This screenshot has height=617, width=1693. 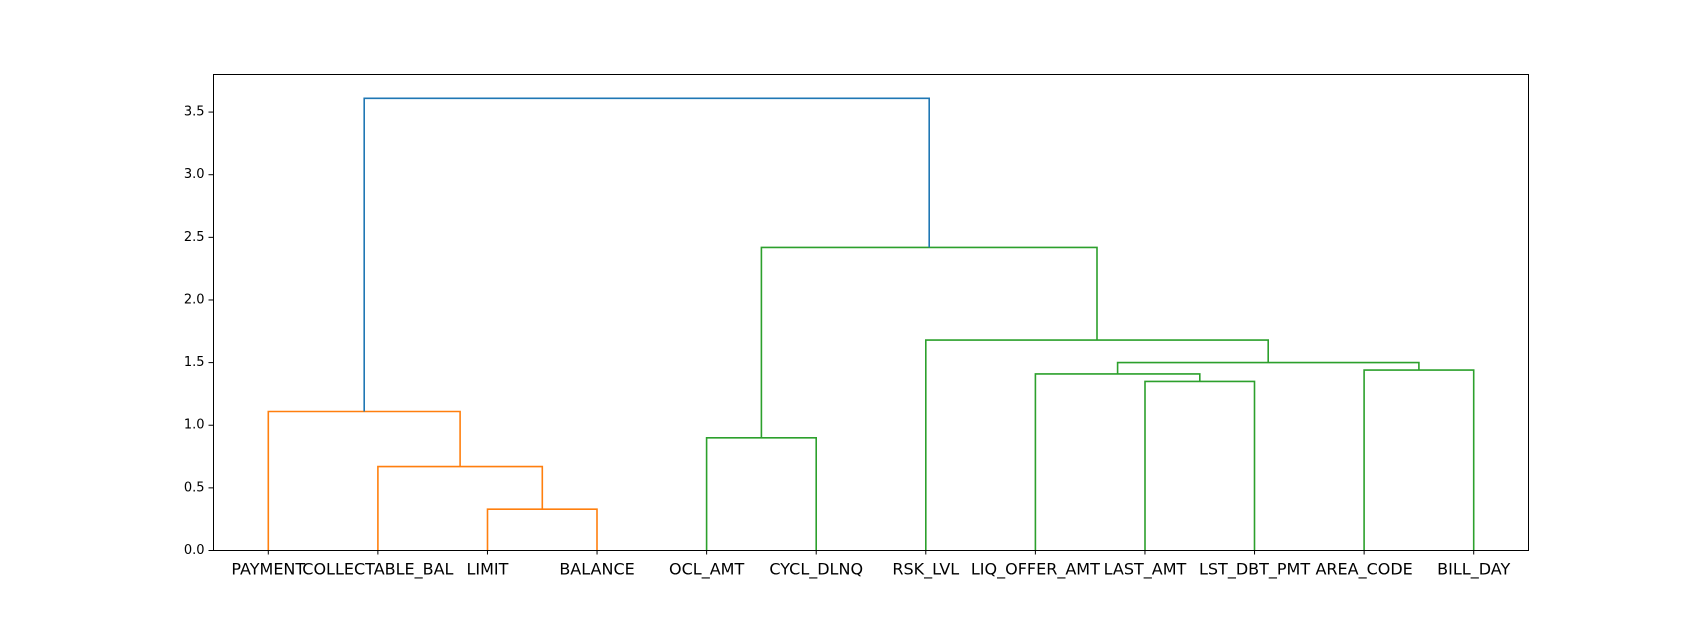 I want to click on y-tick-label: 0.5, so click(x=194, y=487).